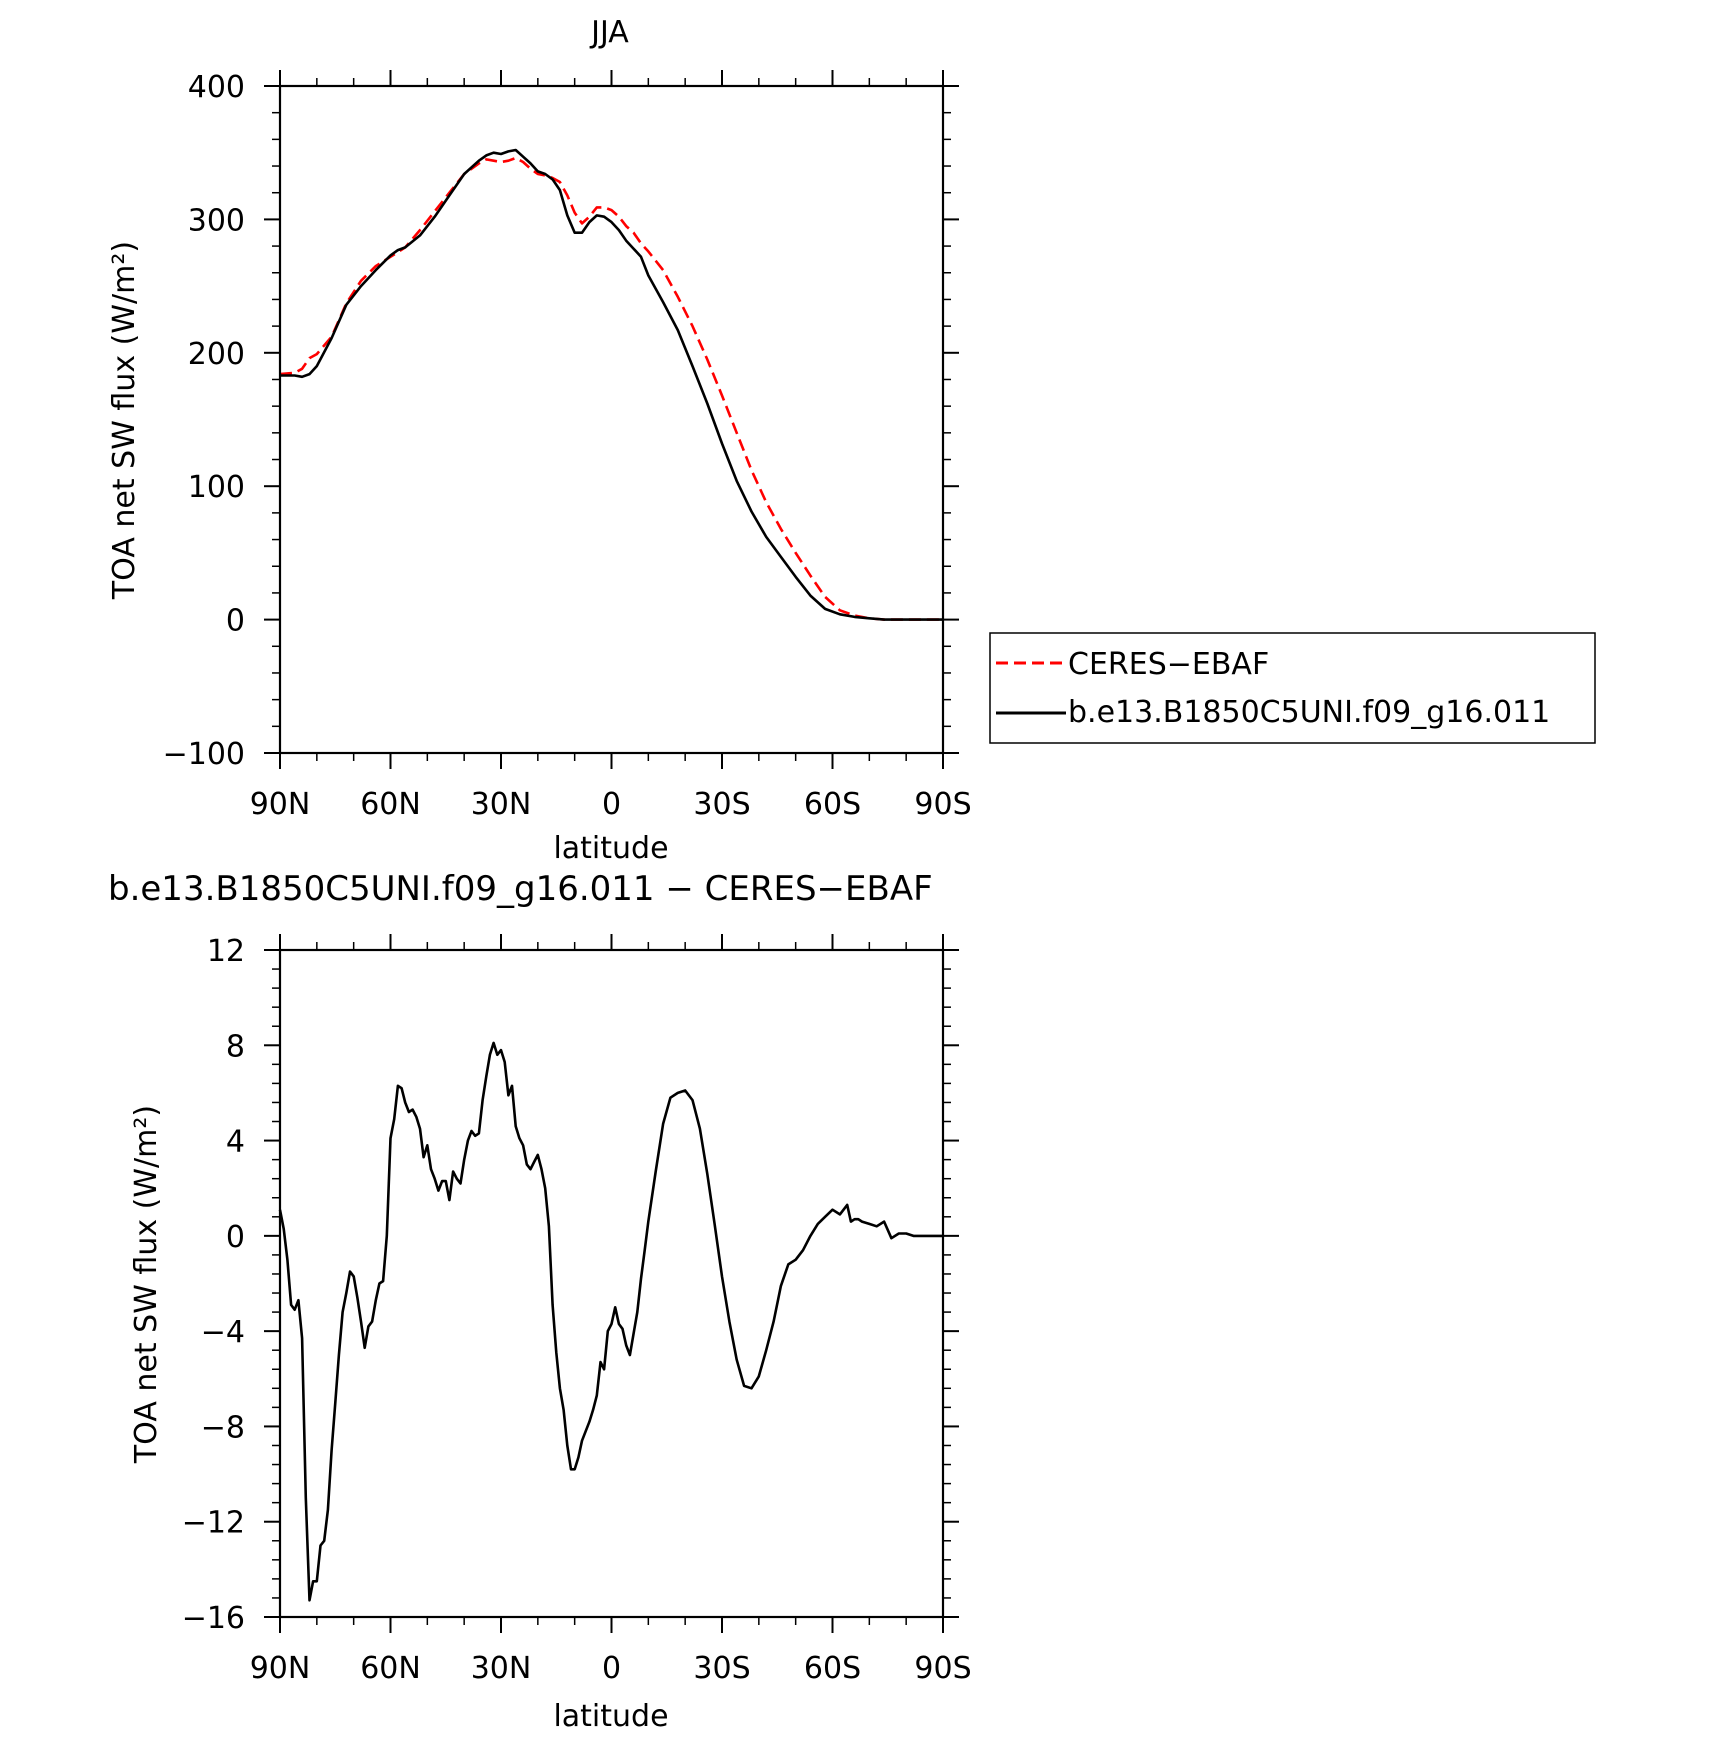 The image size is (1710, 1740). What do you see at coordinates (610, 848) in the screenshot?
I see `top-x-axis-label: latitude` at bounding box center [610, 848].